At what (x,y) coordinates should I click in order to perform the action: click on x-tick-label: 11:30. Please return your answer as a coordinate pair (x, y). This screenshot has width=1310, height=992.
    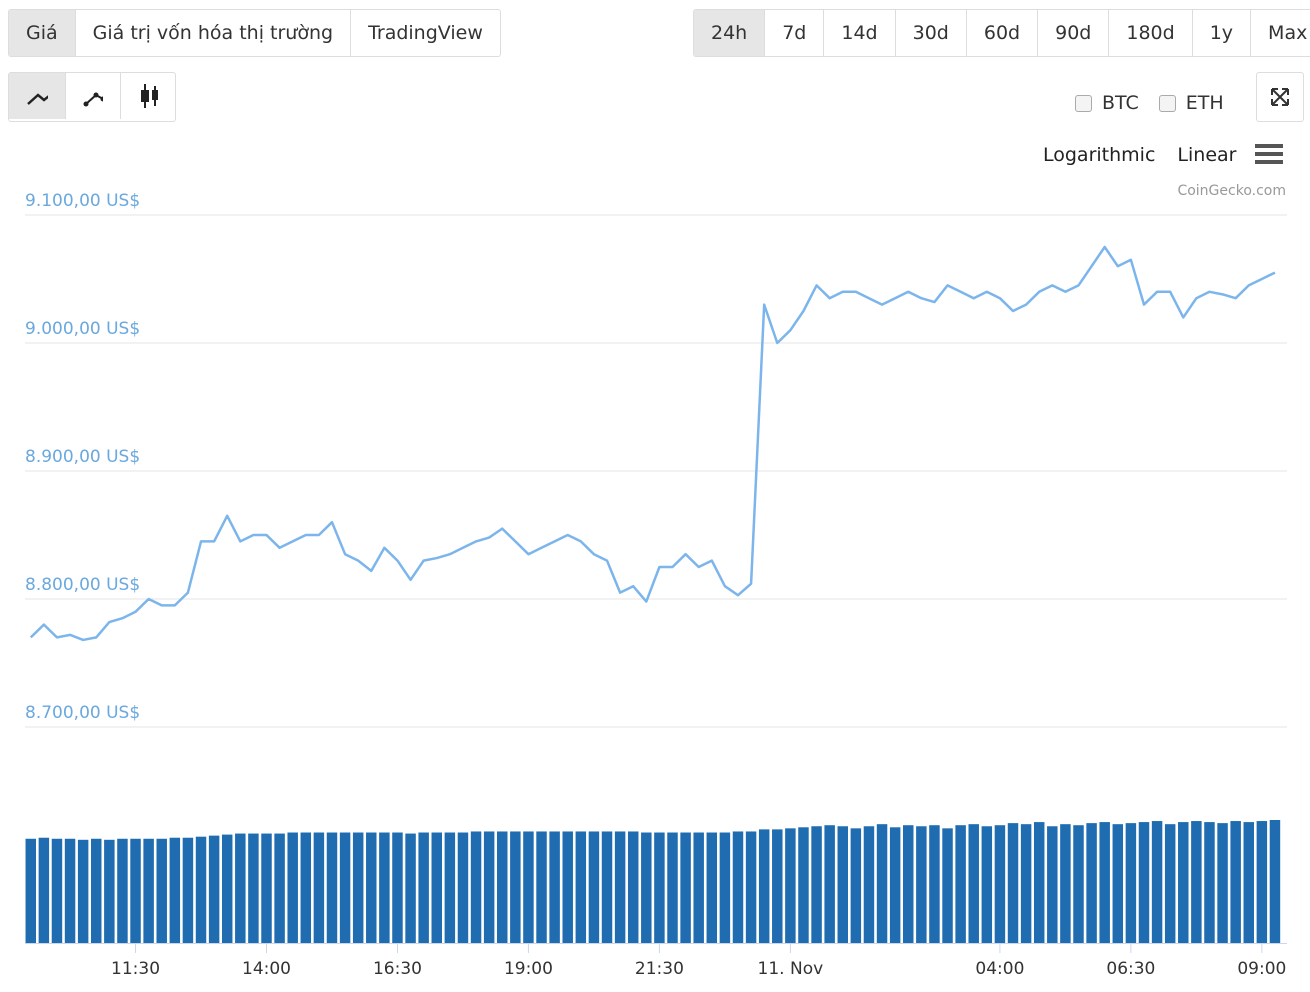
    Looking at the image, I should click on (135, 969).